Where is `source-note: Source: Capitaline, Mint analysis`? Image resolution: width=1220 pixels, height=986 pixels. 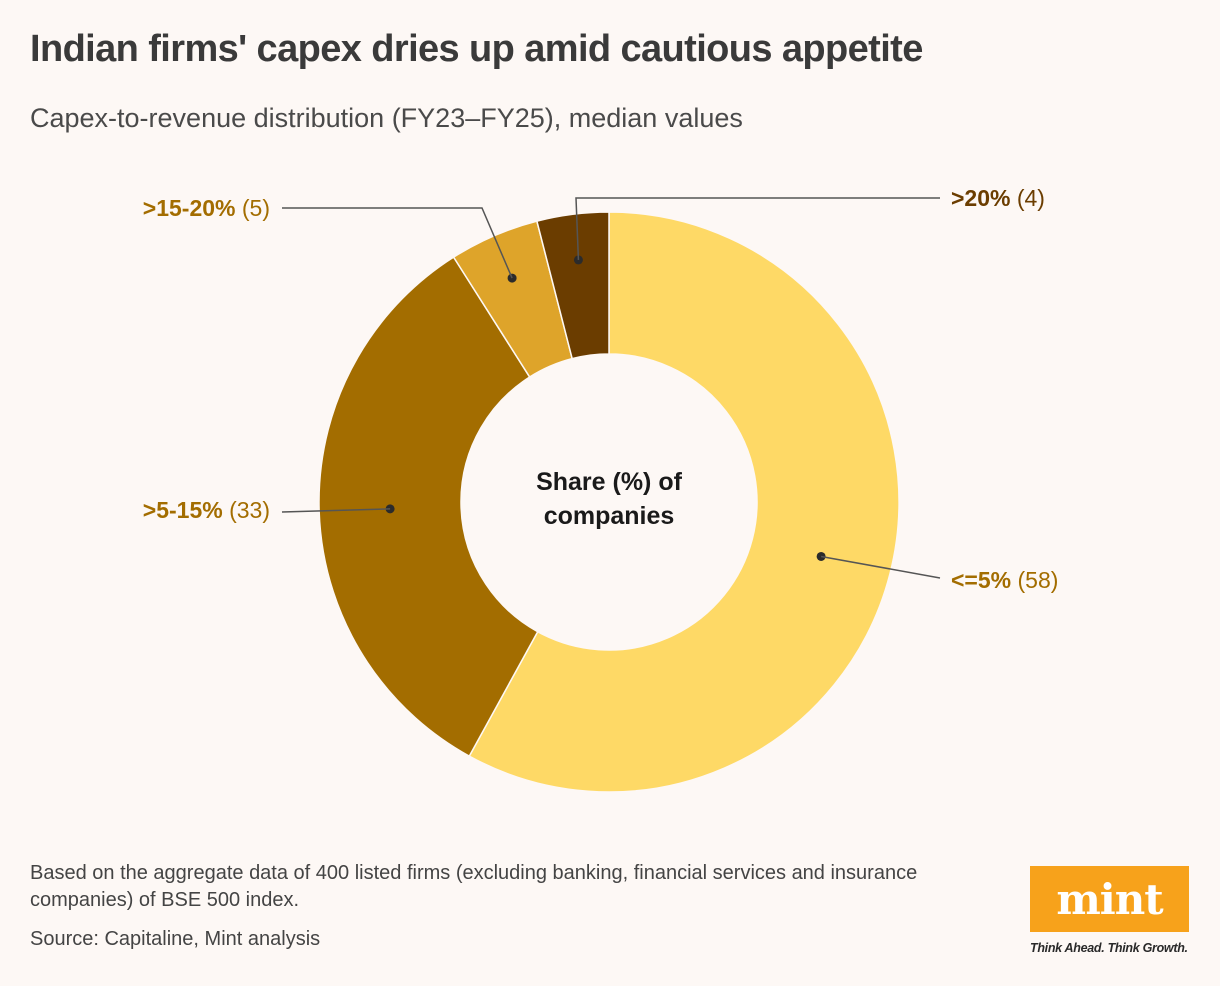 source-note: Source: Capitaline, Mint analysis is located at coordinates (175, 939).